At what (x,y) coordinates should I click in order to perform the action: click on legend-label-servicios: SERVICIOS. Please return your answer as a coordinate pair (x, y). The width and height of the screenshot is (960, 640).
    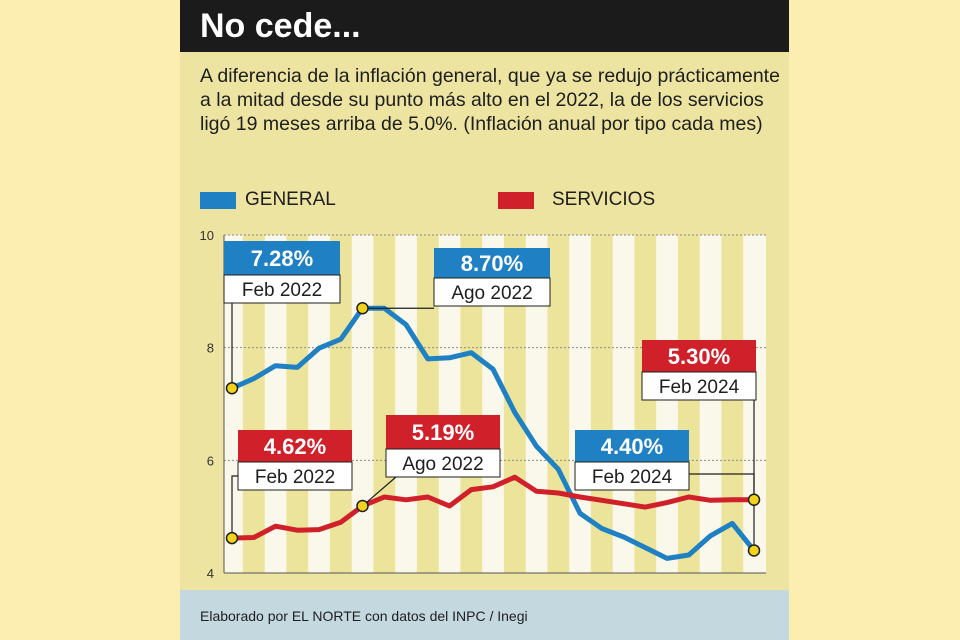
    Looking at the image, I should click on (604, 199).